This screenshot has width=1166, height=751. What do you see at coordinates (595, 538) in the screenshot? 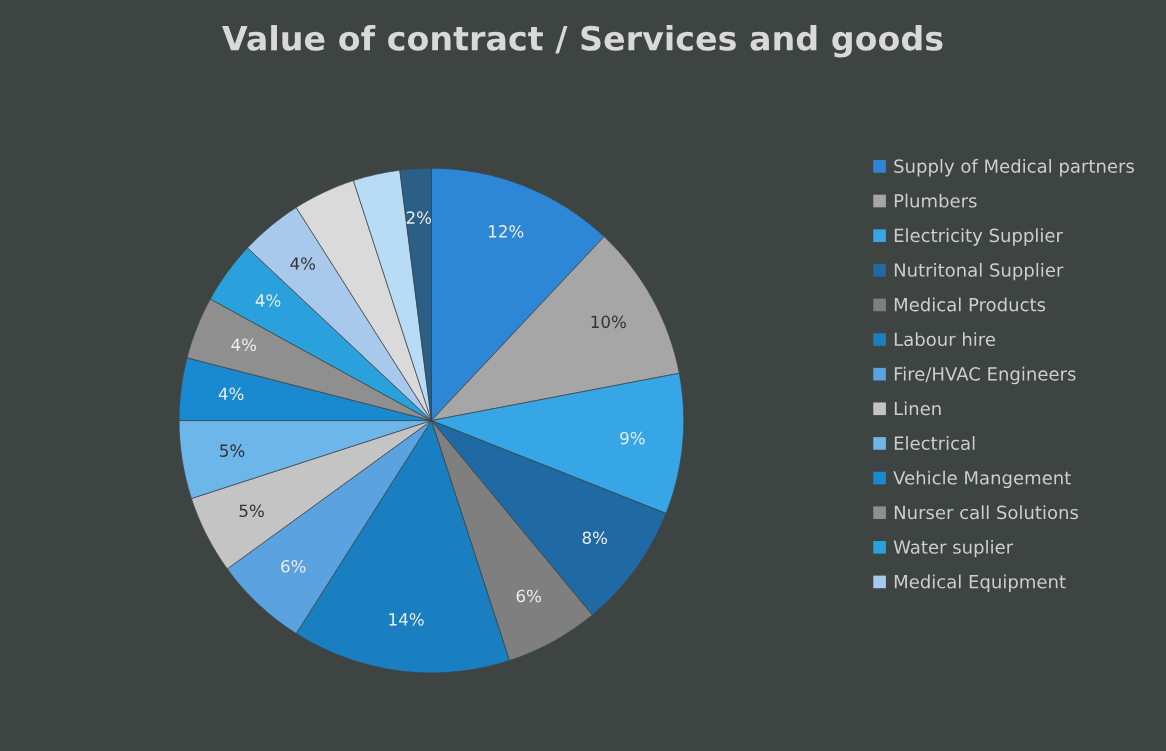
I see `data-label: 8%` at bounding box center [595, 538].